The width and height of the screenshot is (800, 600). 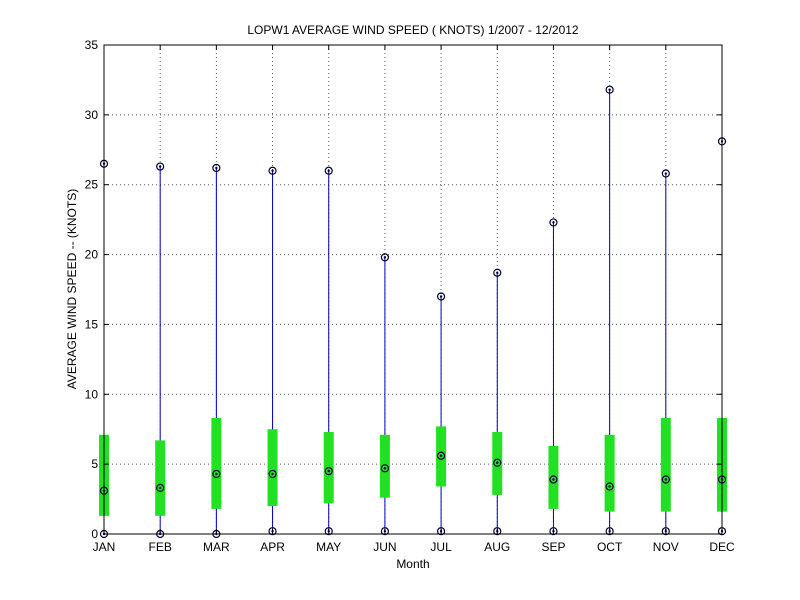 What do you see at coordinates (92, 45) in the screenshot?
I see `y-tick-label: 35` at bounding box center [92, 45].